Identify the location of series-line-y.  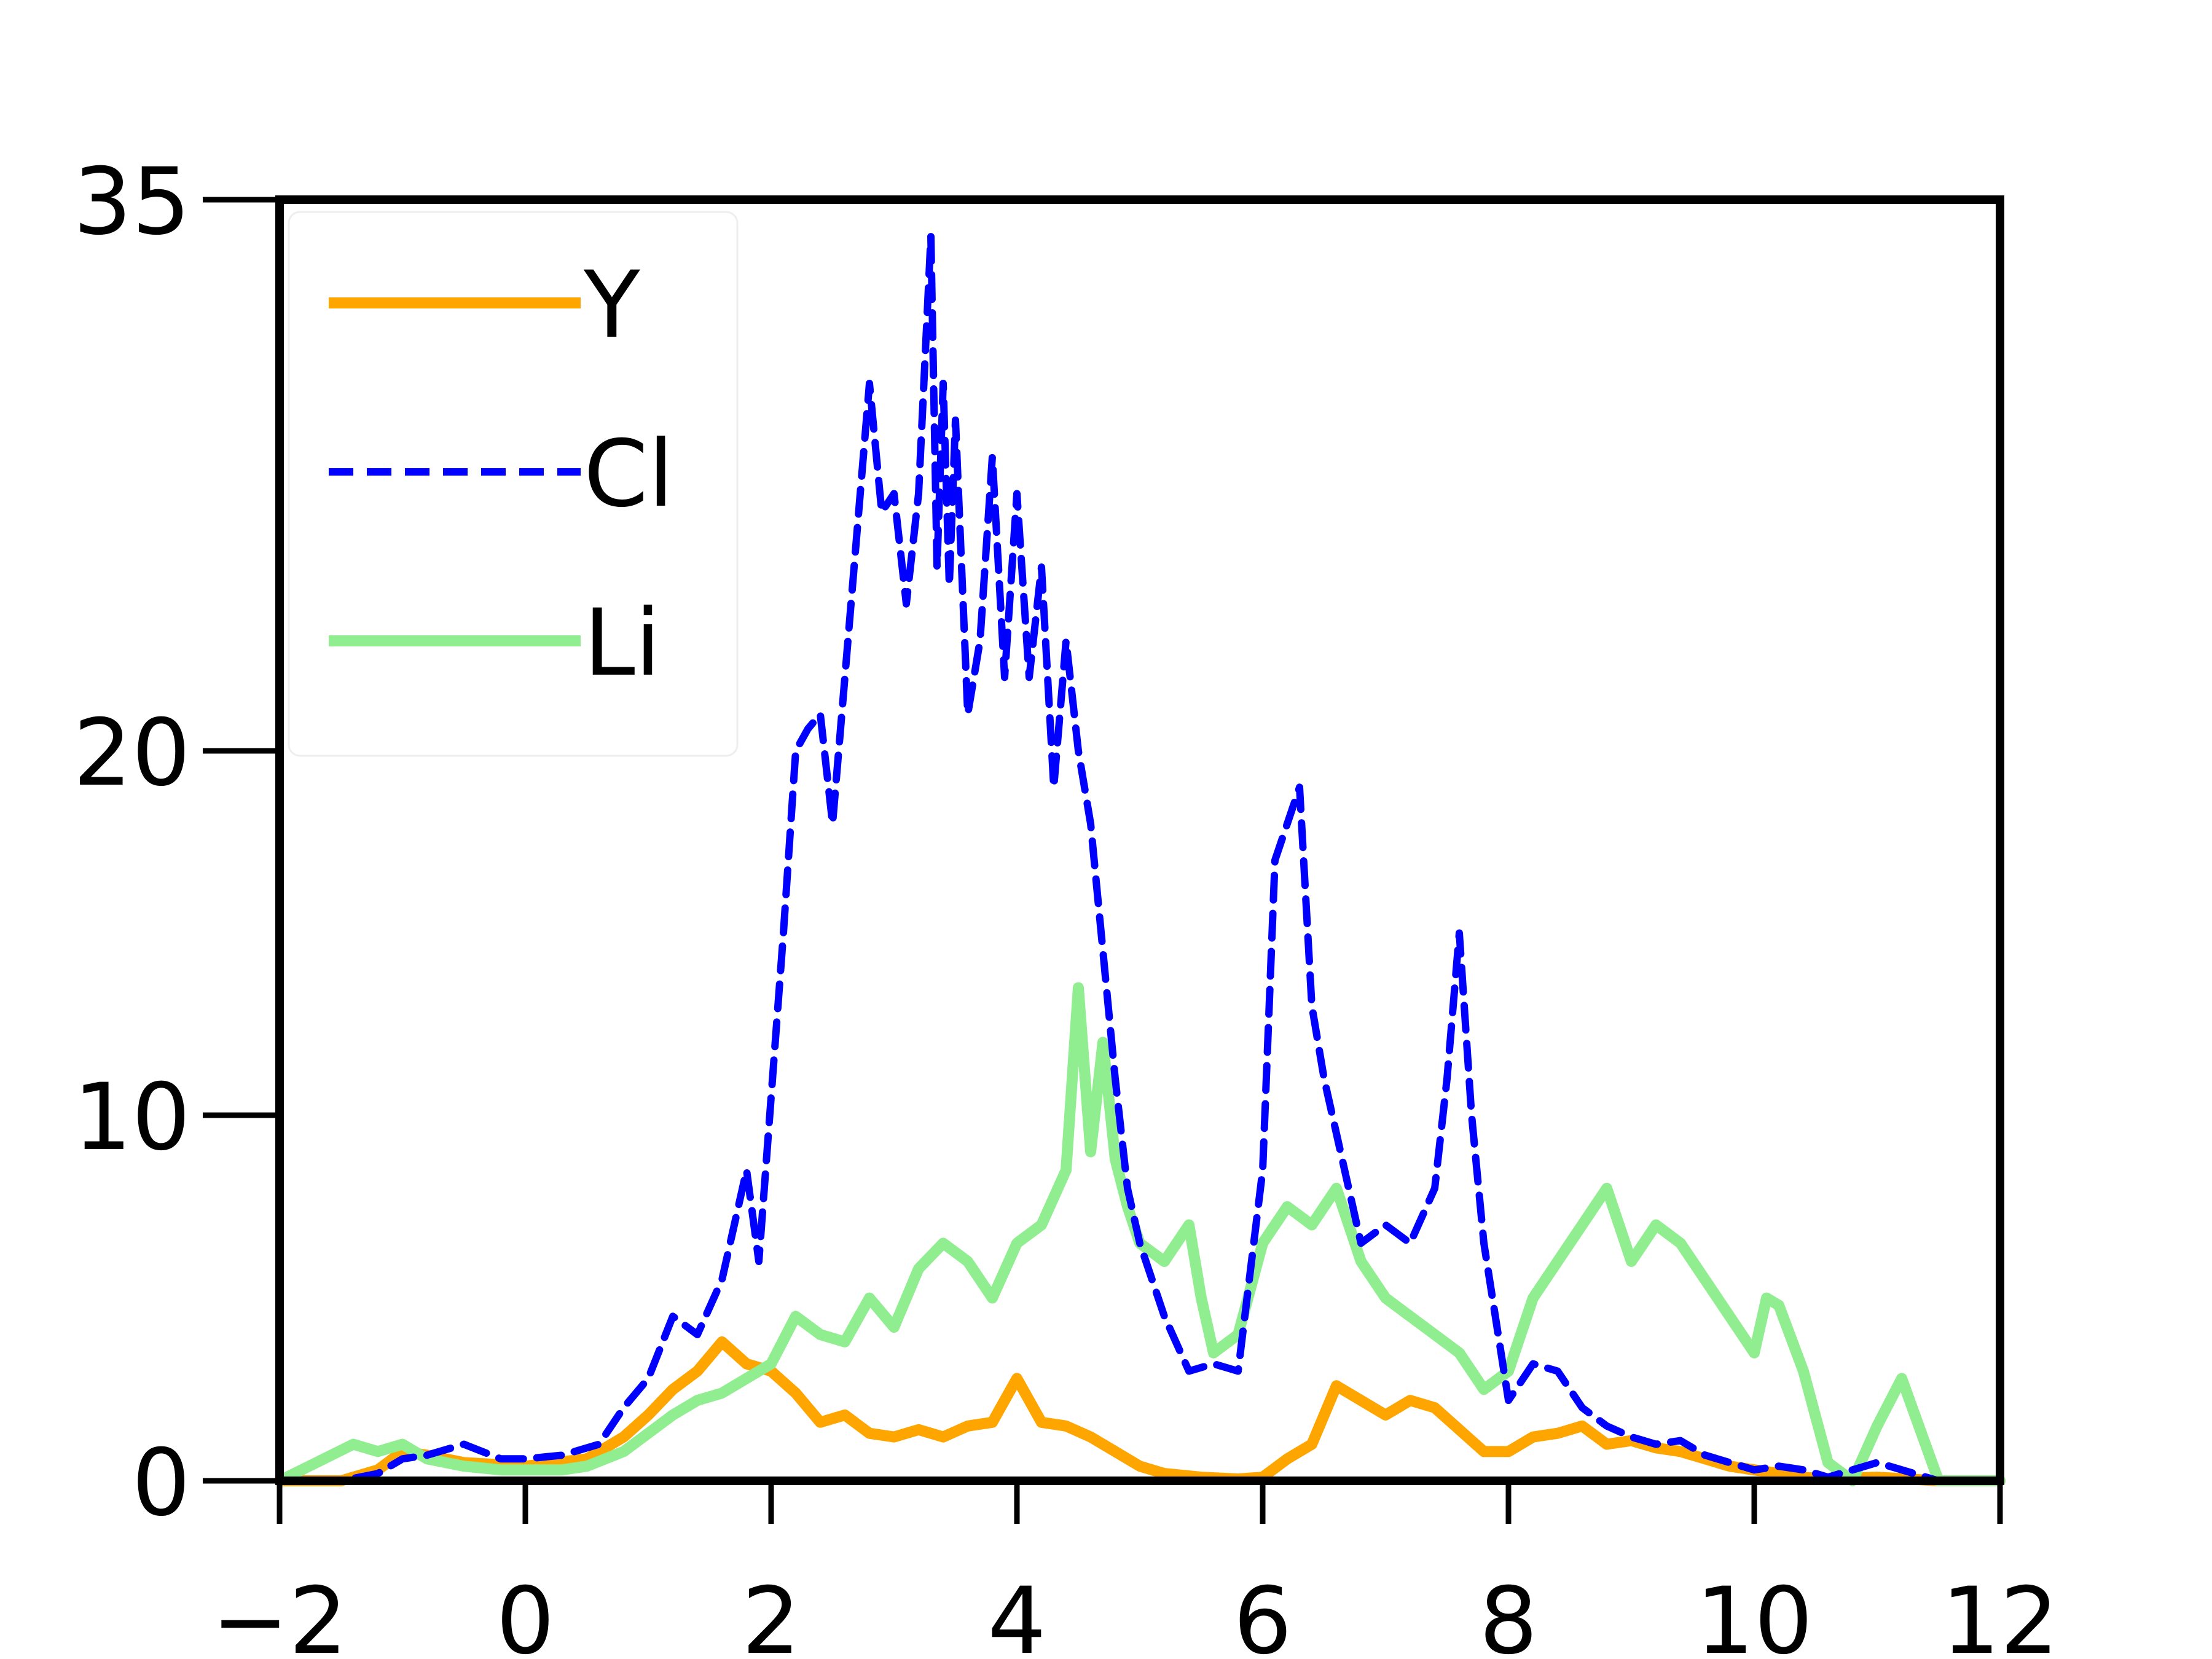
(1140, 1411).